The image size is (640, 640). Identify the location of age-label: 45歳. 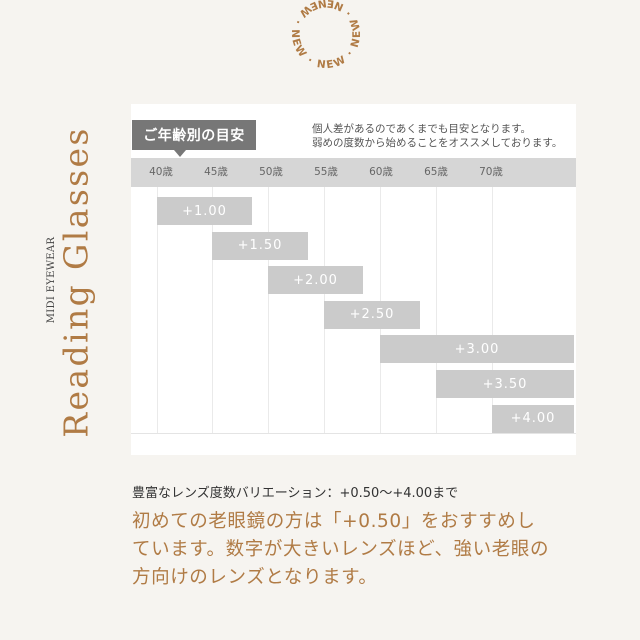
(216, 172).